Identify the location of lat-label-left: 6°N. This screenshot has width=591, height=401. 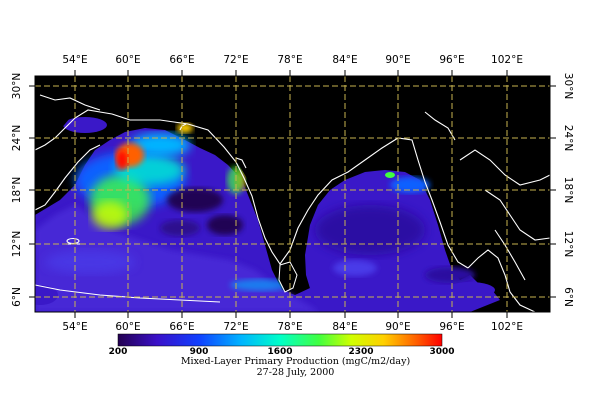
(17, 297).